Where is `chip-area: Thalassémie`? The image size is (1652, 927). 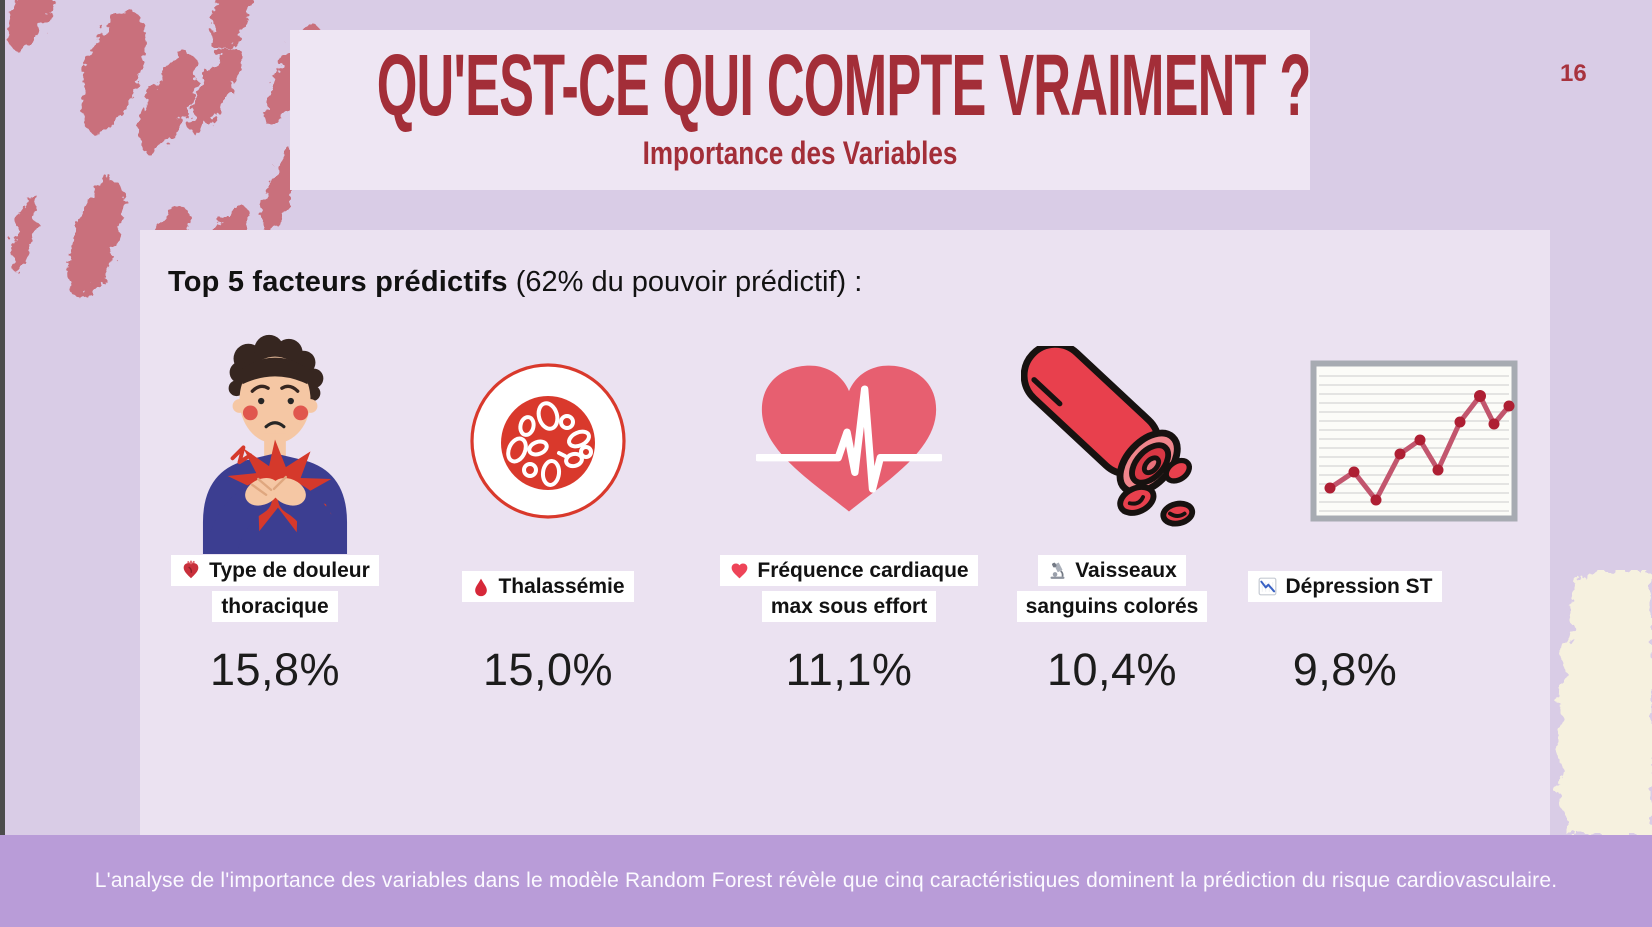
chip-area: Thalassémie is located at coordinates (548, 589).